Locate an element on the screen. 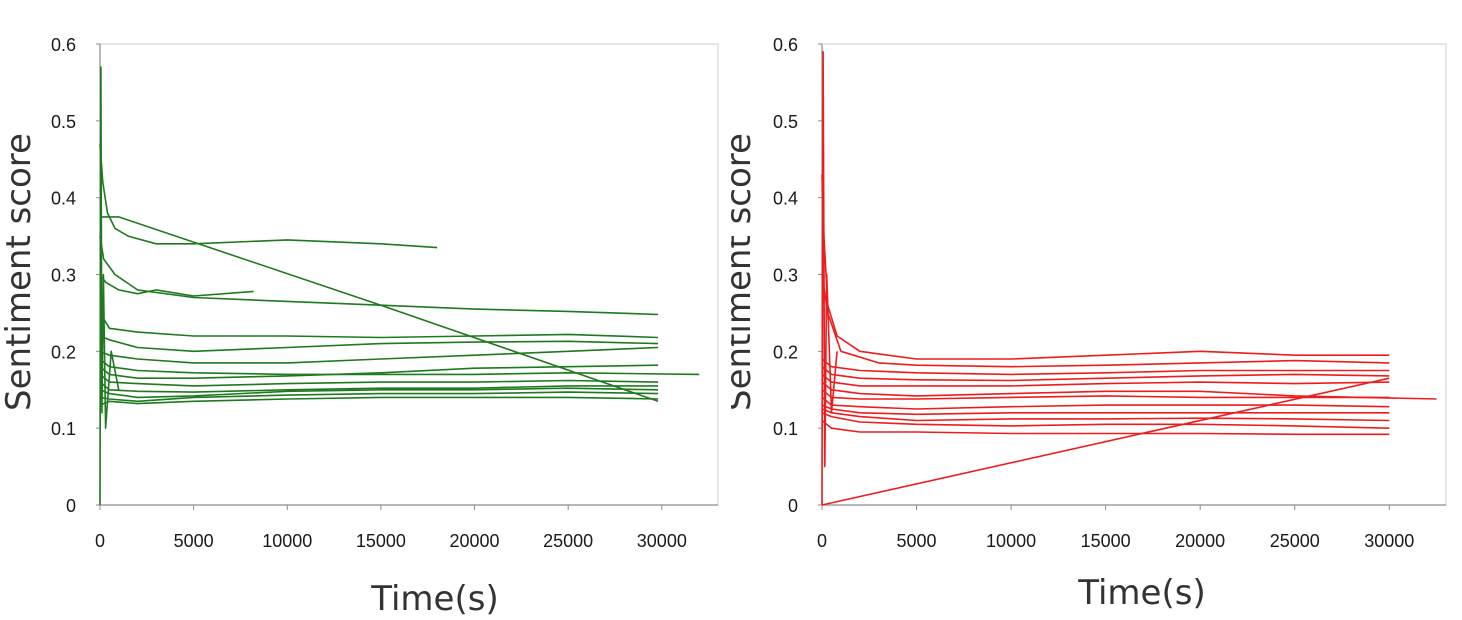 The width and height of the screenshot is (1462, 620). left-series-line-s13 is located at coordinates (379, 401).